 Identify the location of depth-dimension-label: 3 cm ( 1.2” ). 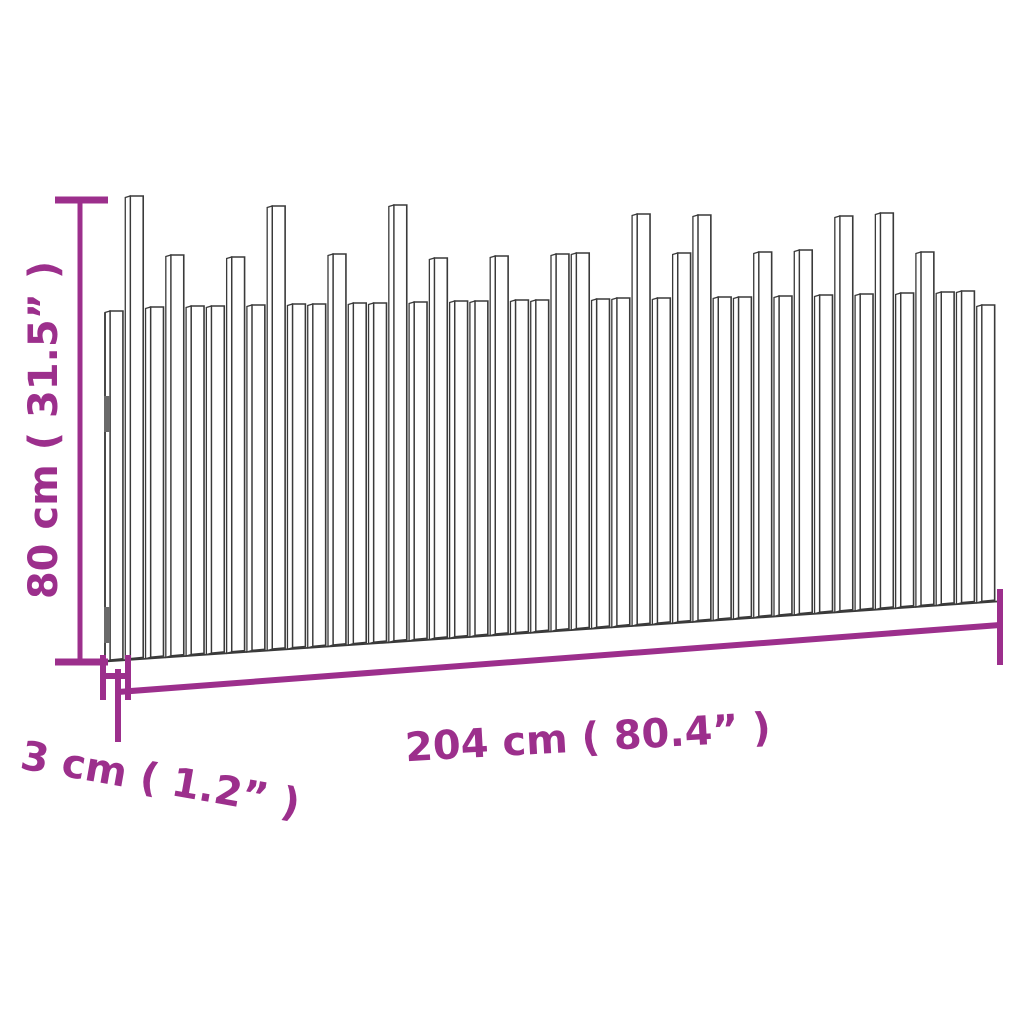
(160, 780).